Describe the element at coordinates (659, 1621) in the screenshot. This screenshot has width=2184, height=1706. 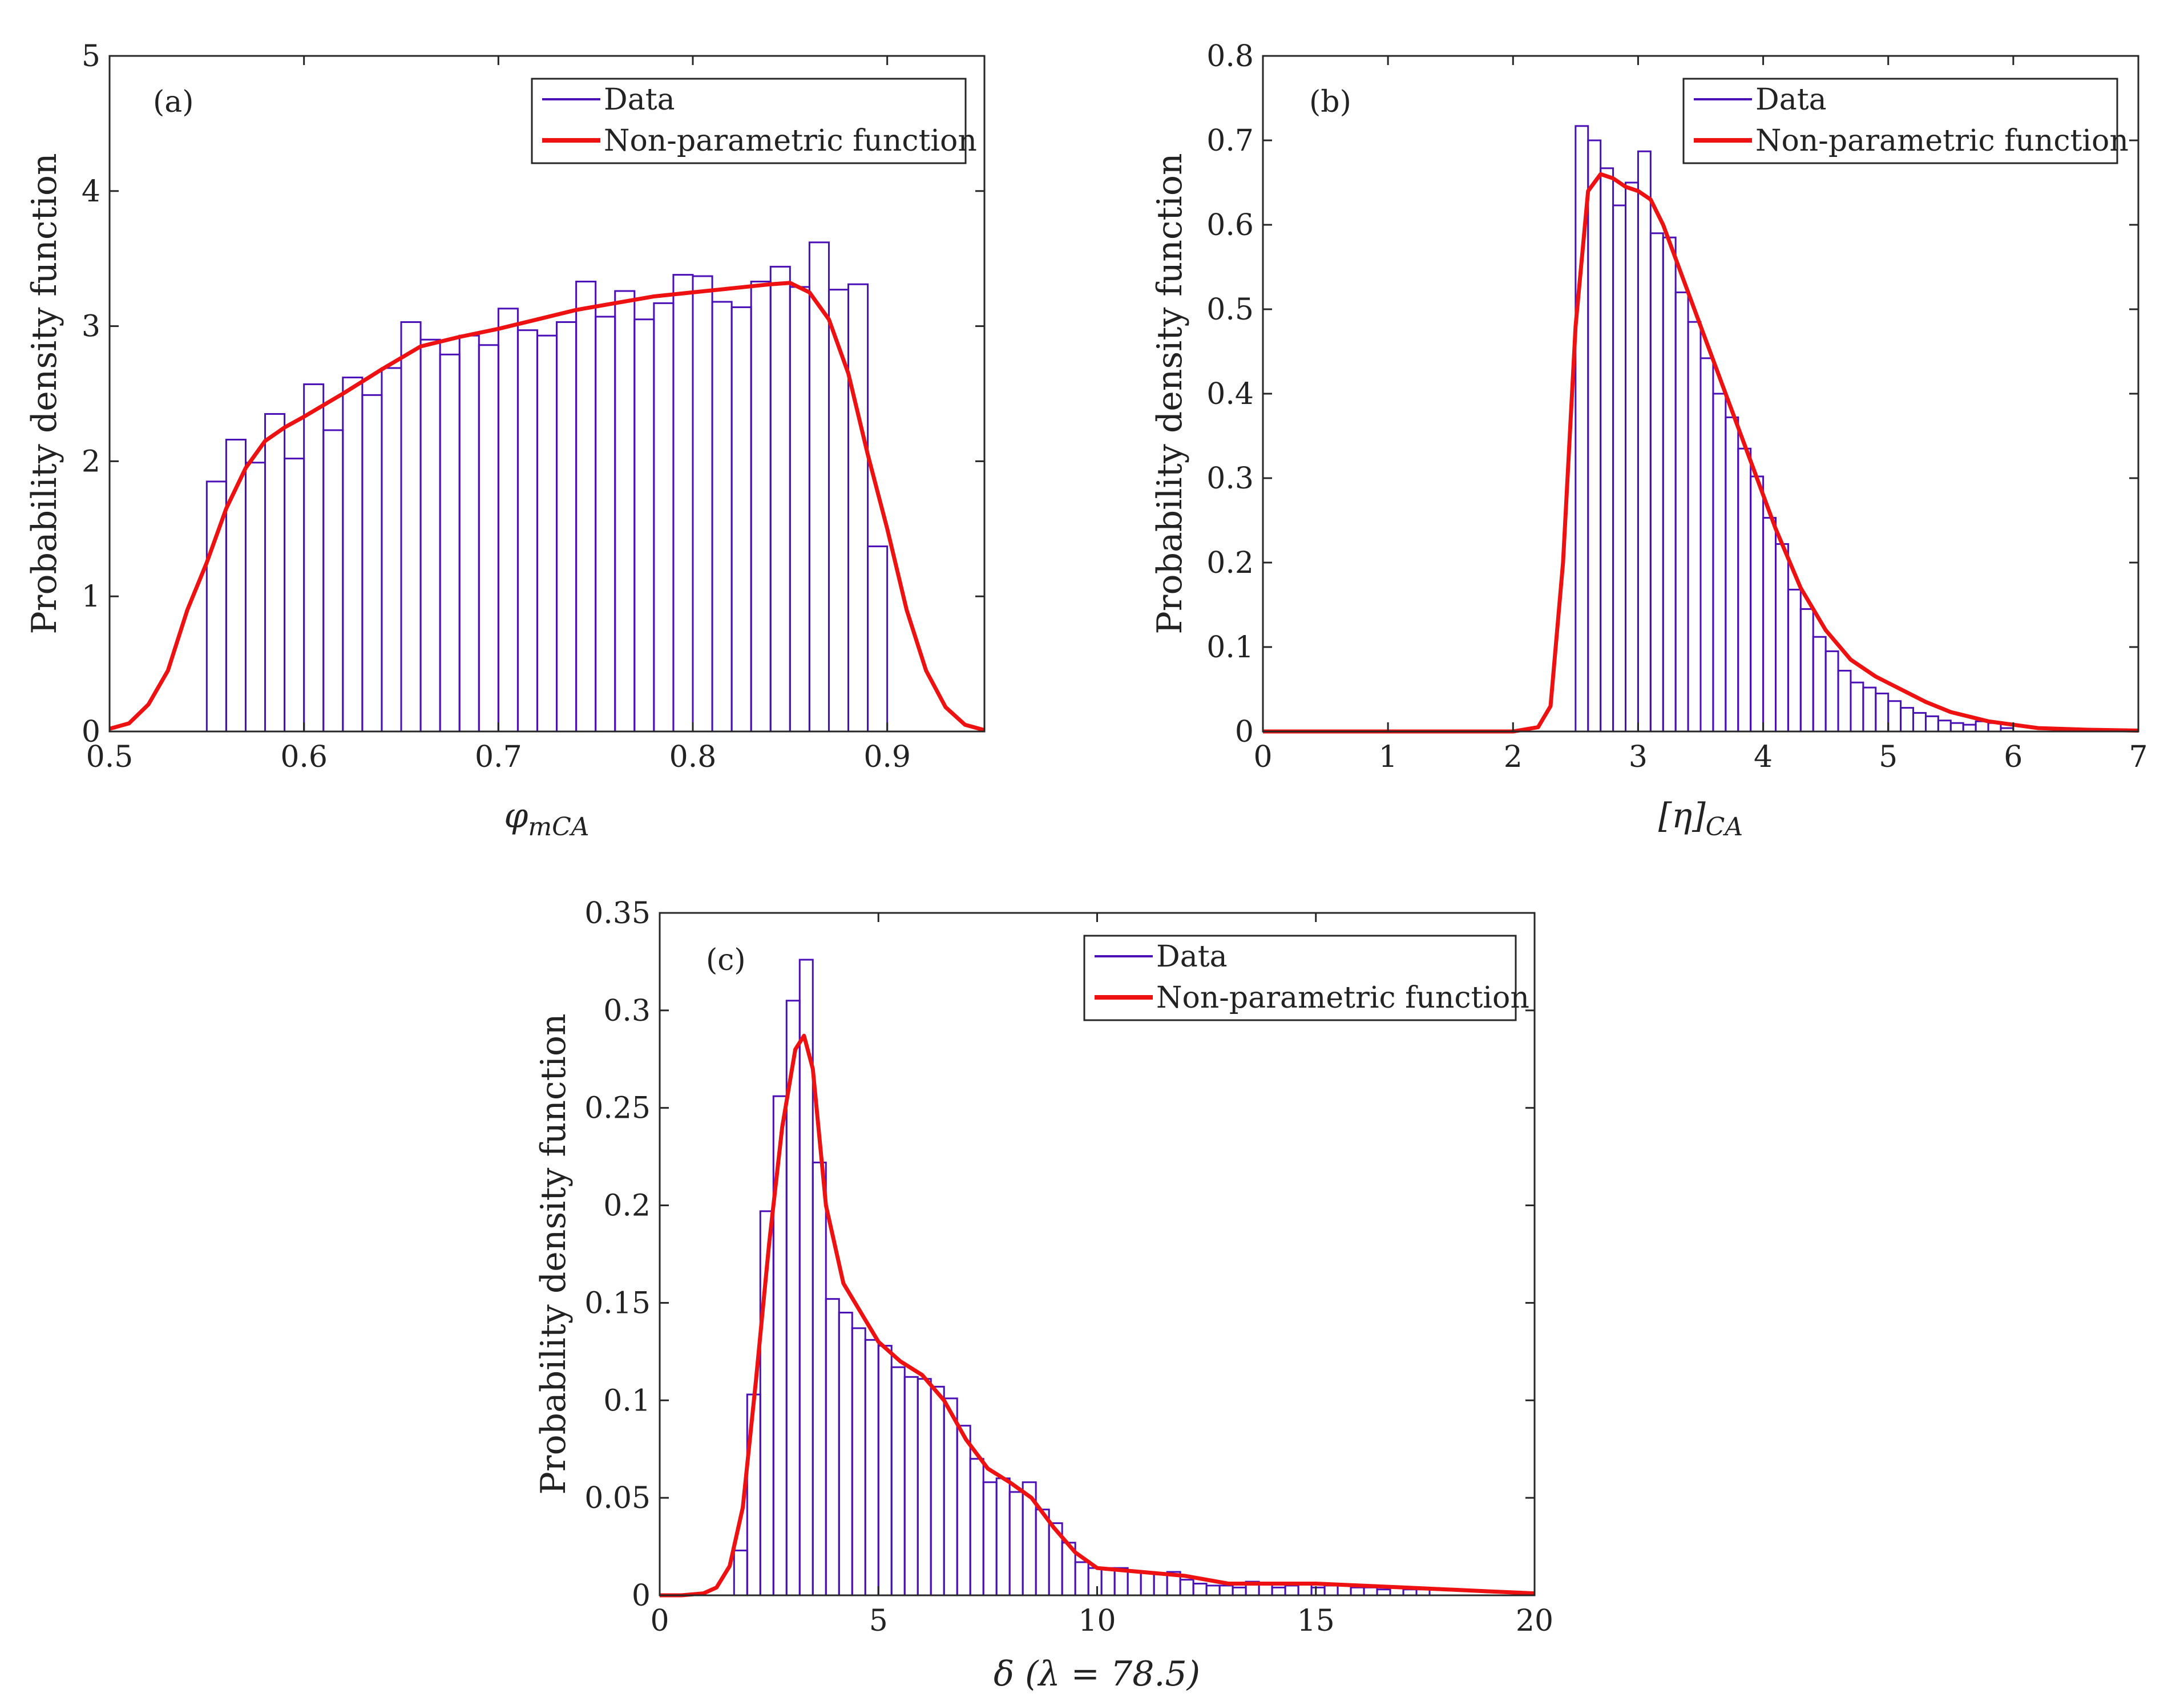
I see `x-tick-label-c: 0` at that location.